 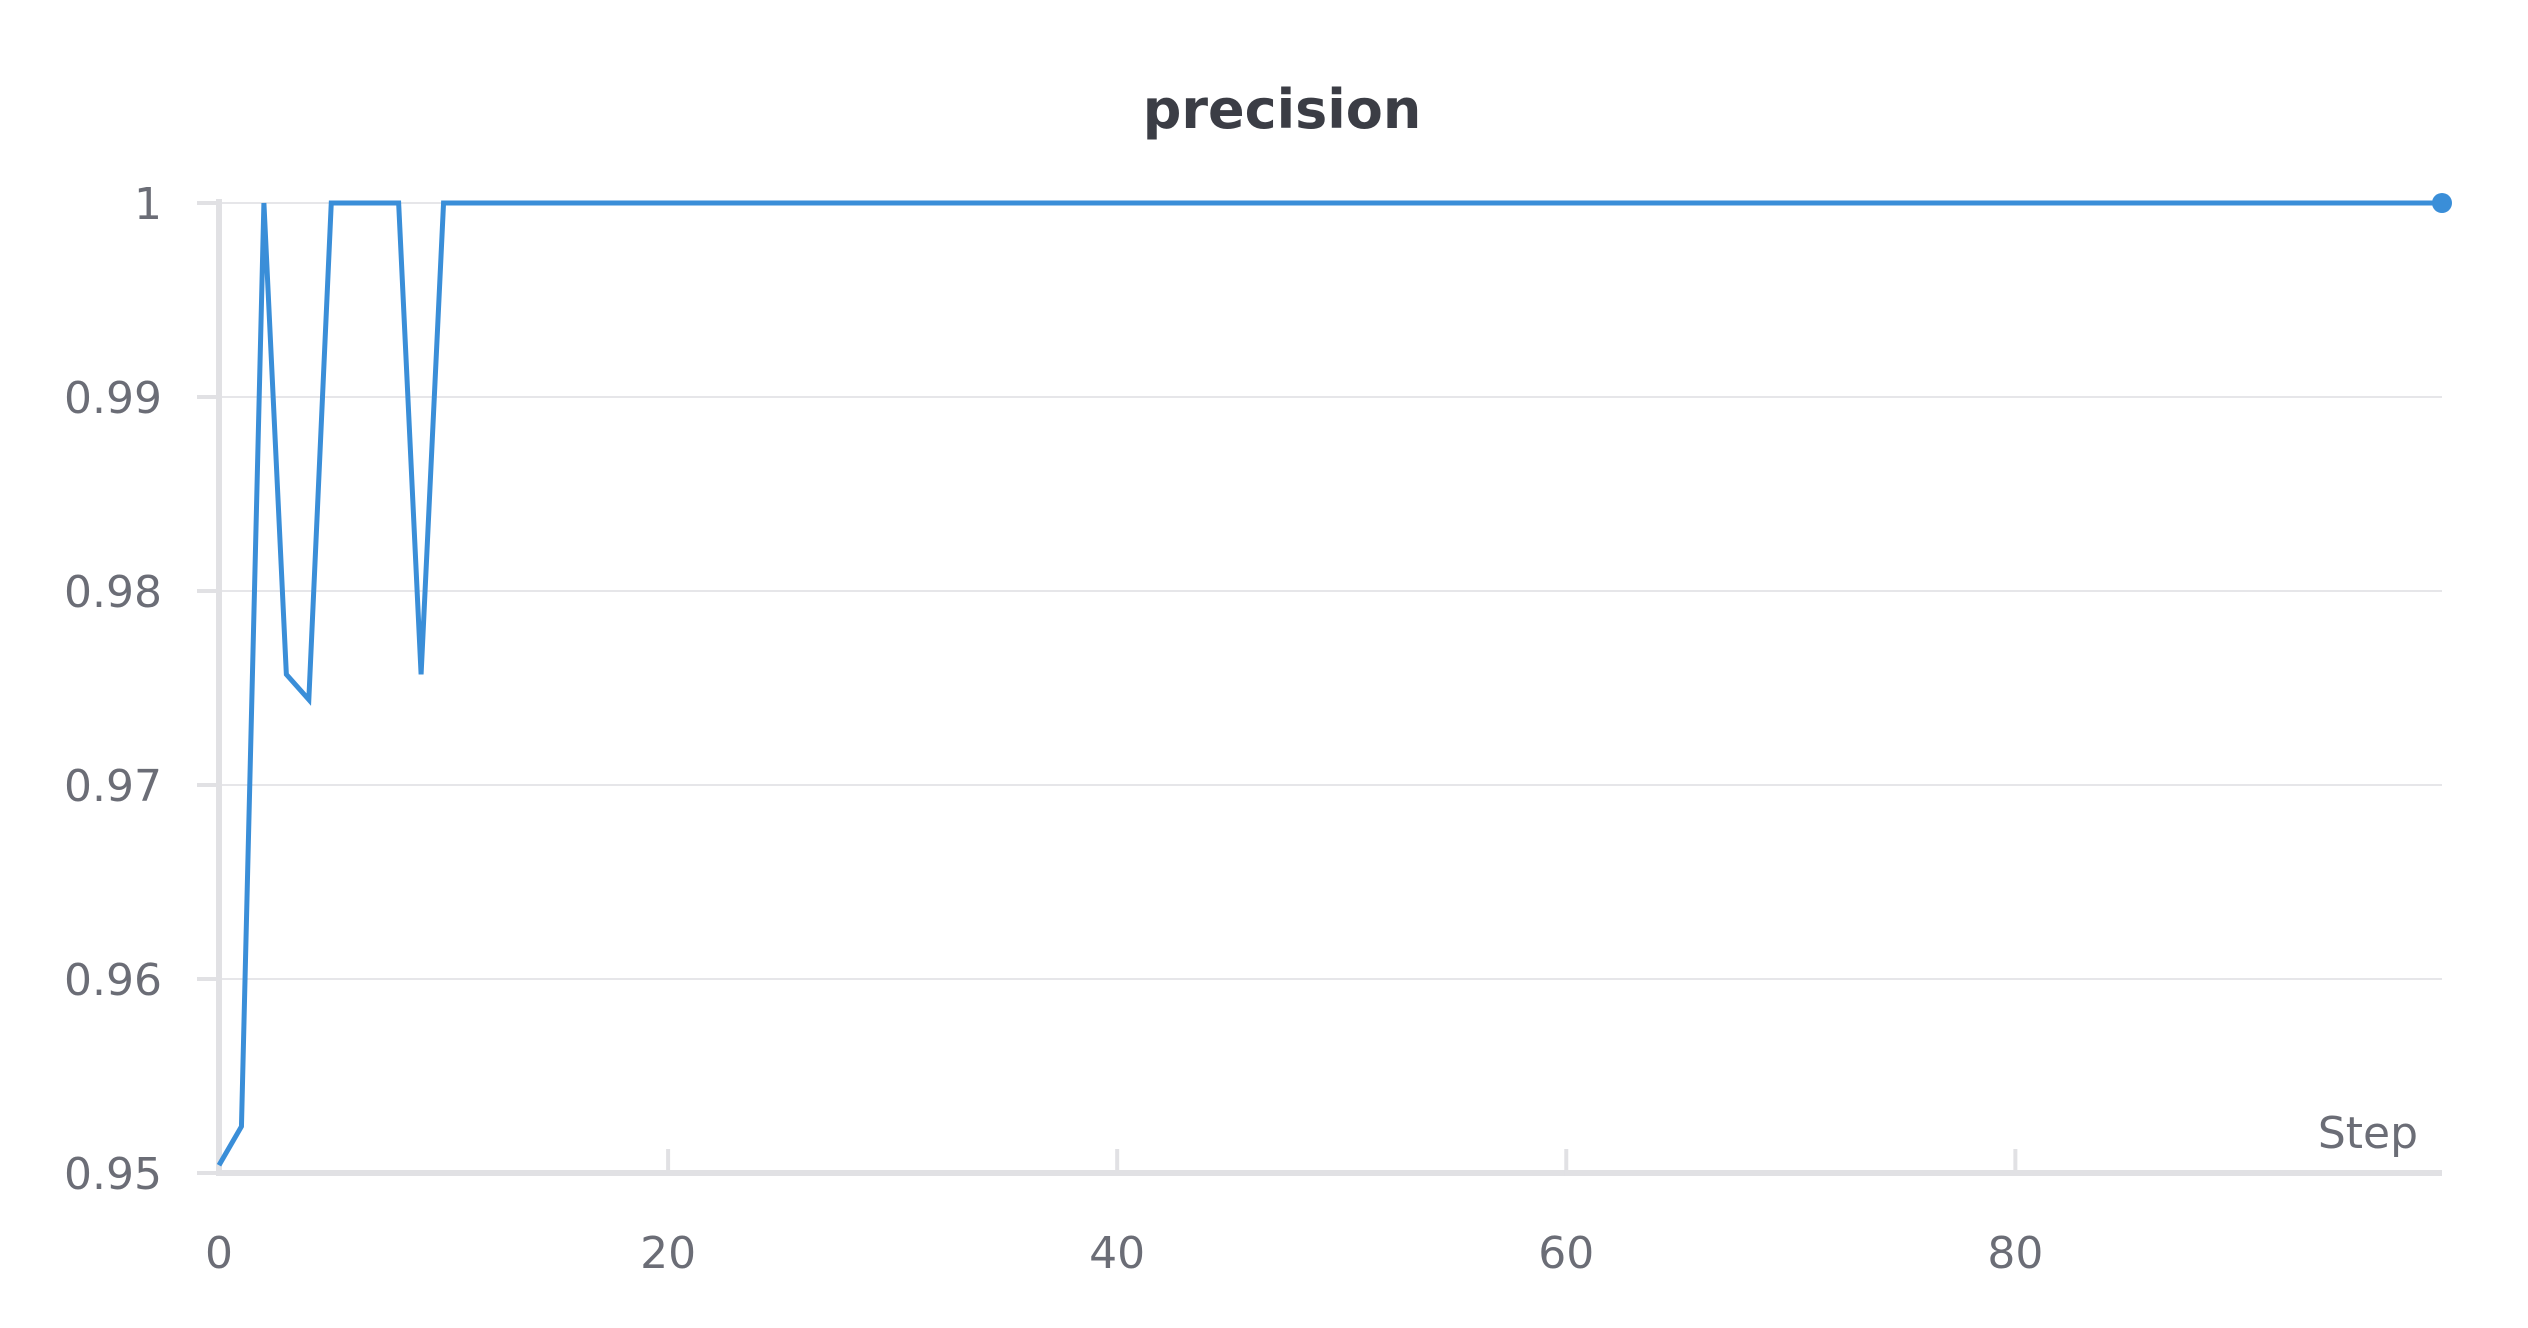 I want to click on x-tick-label: 0, so click(x=219, y=1253).